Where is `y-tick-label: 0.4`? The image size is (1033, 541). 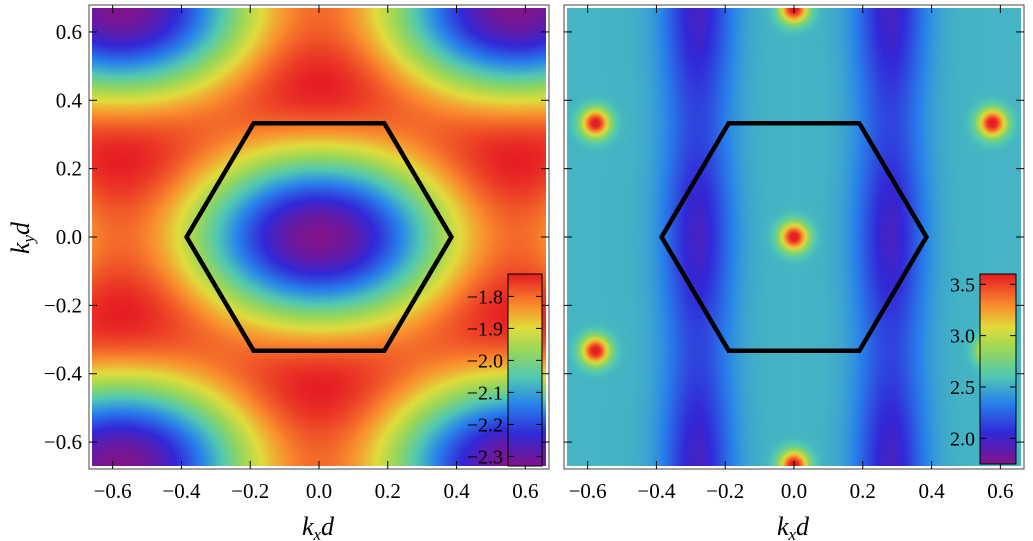 y-tick-label: 0.4 is located at coordinates (69, 100).